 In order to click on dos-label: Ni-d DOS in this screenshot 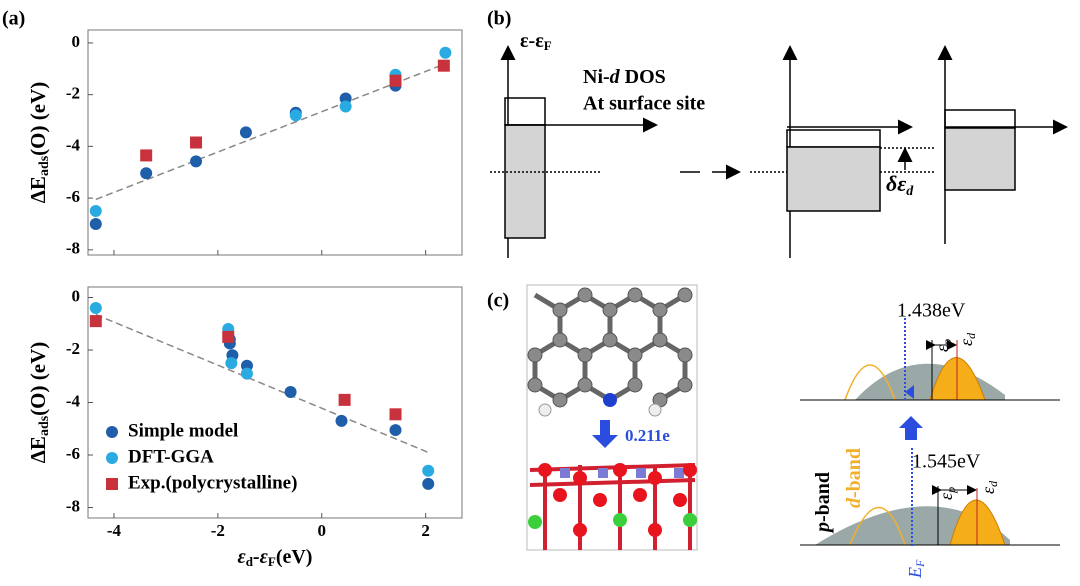, I will do `click(624, 77)`.